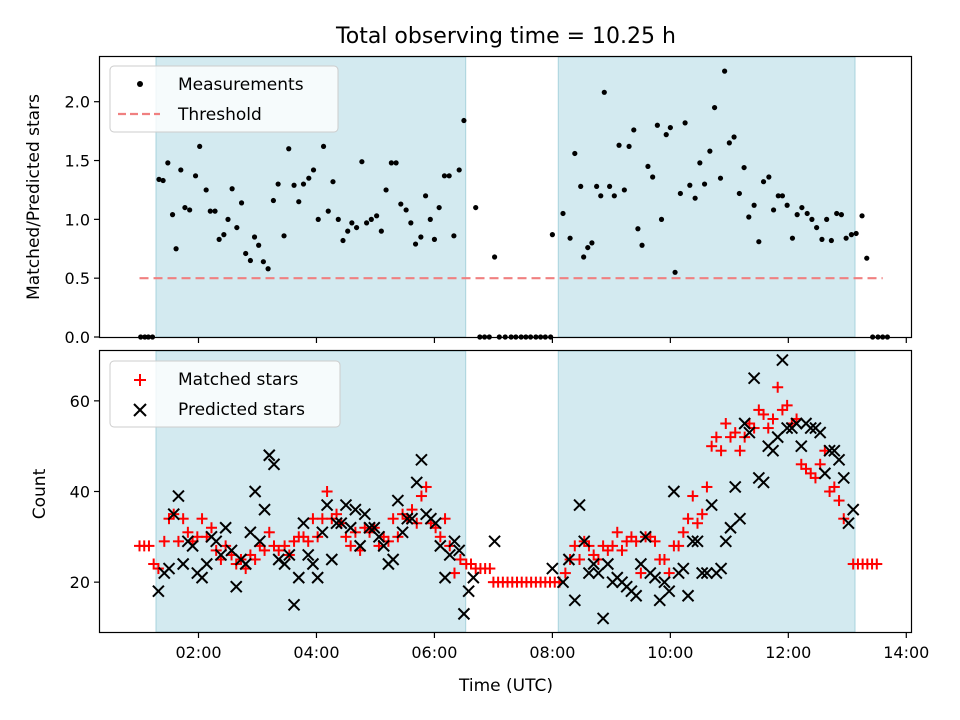 The width and height of the screenshot is (960, 720). I want to click on bottom-xtick-label: 06:00, so click(434, 652).